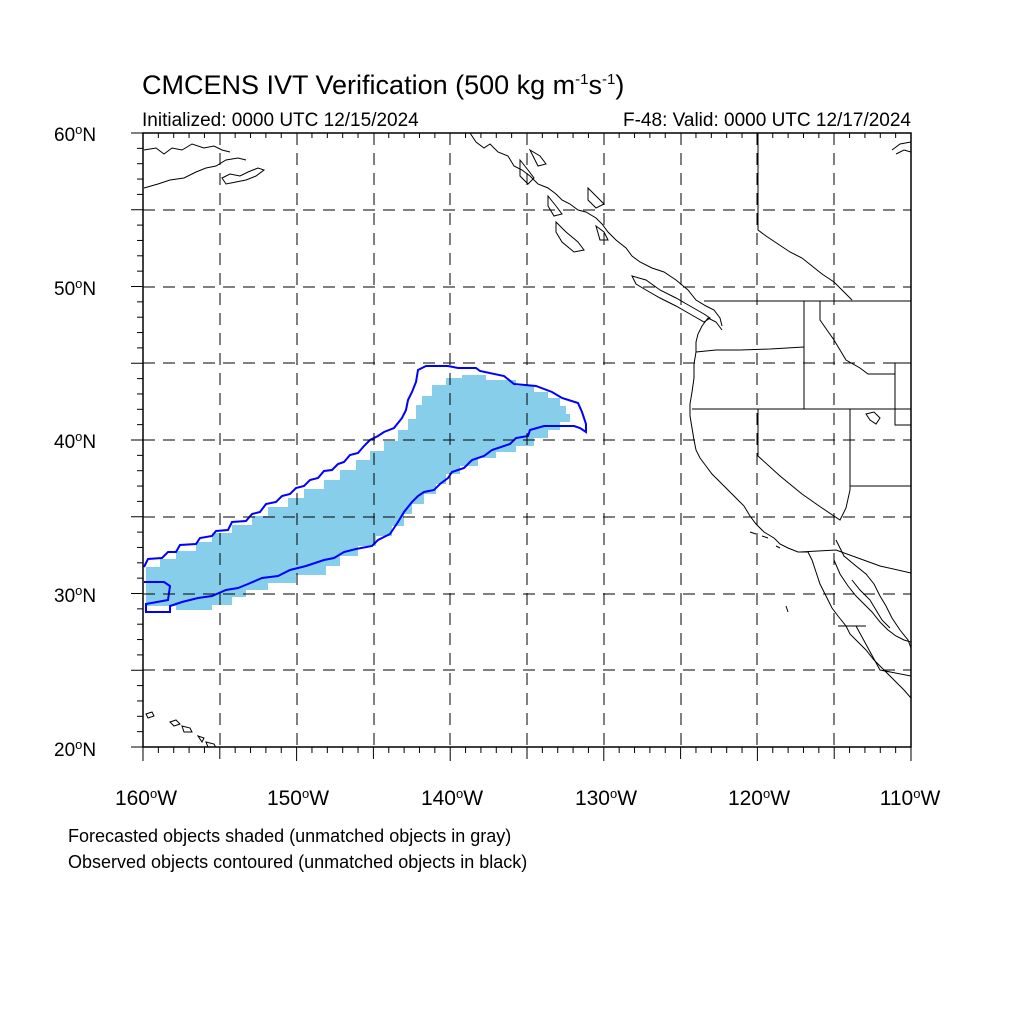 The image size is (1024, 1024). Describe the element at coordinates (671, 299) in the screenshot. I see `coastline-vancouver-island` at that location.